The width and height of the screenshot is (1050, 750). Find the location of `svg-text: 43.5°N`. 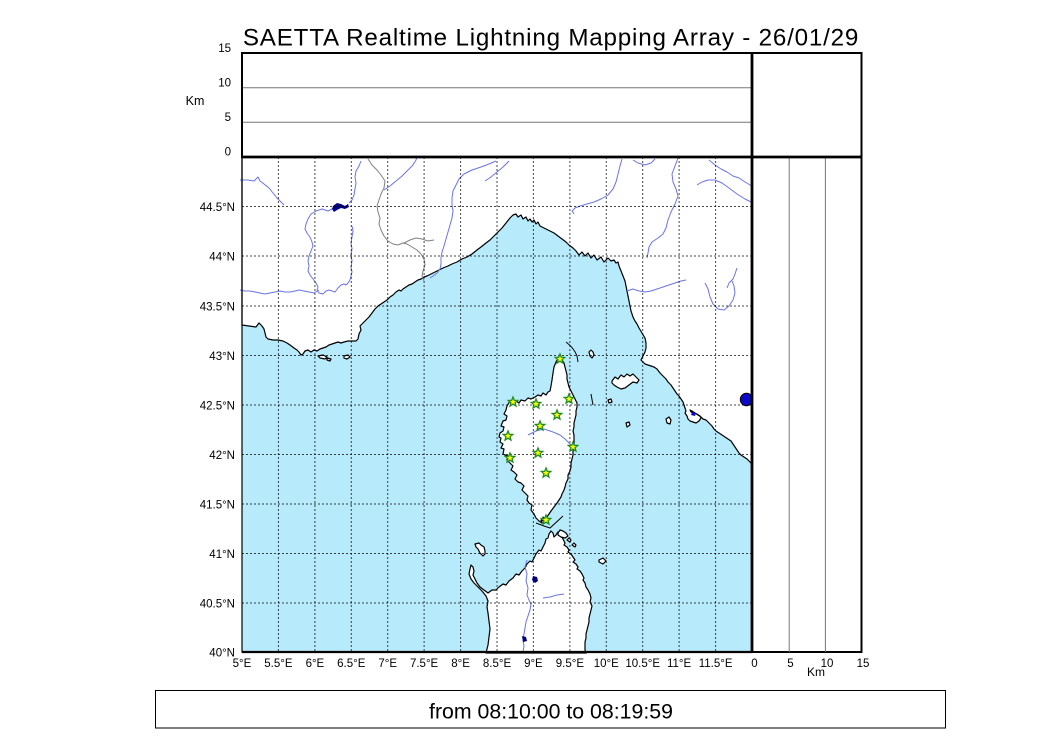

svg-text: 43.5°N is located at coordinates (217, 308).